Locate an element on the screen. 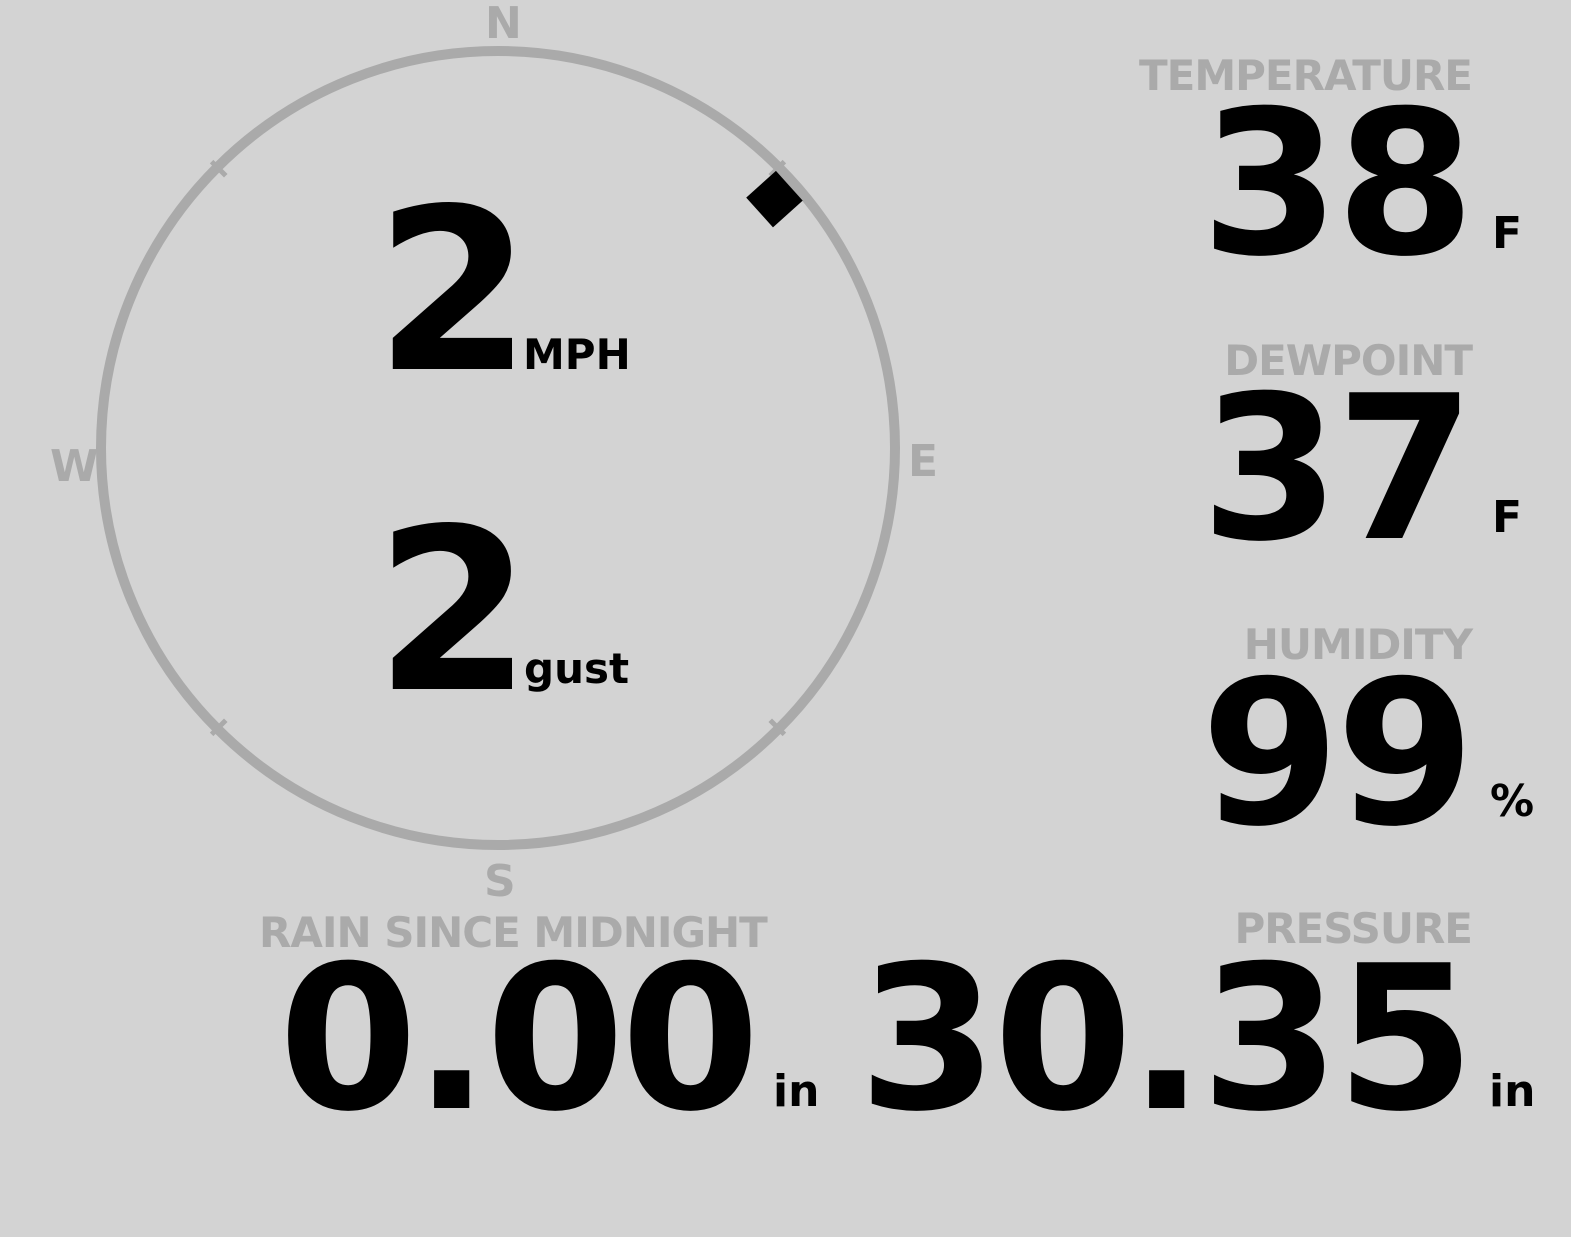  temperature-card: TEMPERATURE is located at coordinates (1306, 75).